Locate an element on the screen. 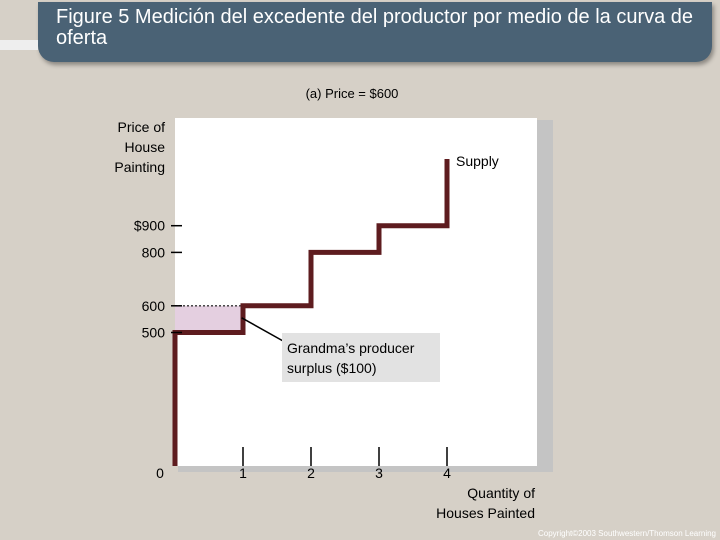 This screenshot has width=720, height=540. series-label-supply: Supply is located at coordinates (477, 161).